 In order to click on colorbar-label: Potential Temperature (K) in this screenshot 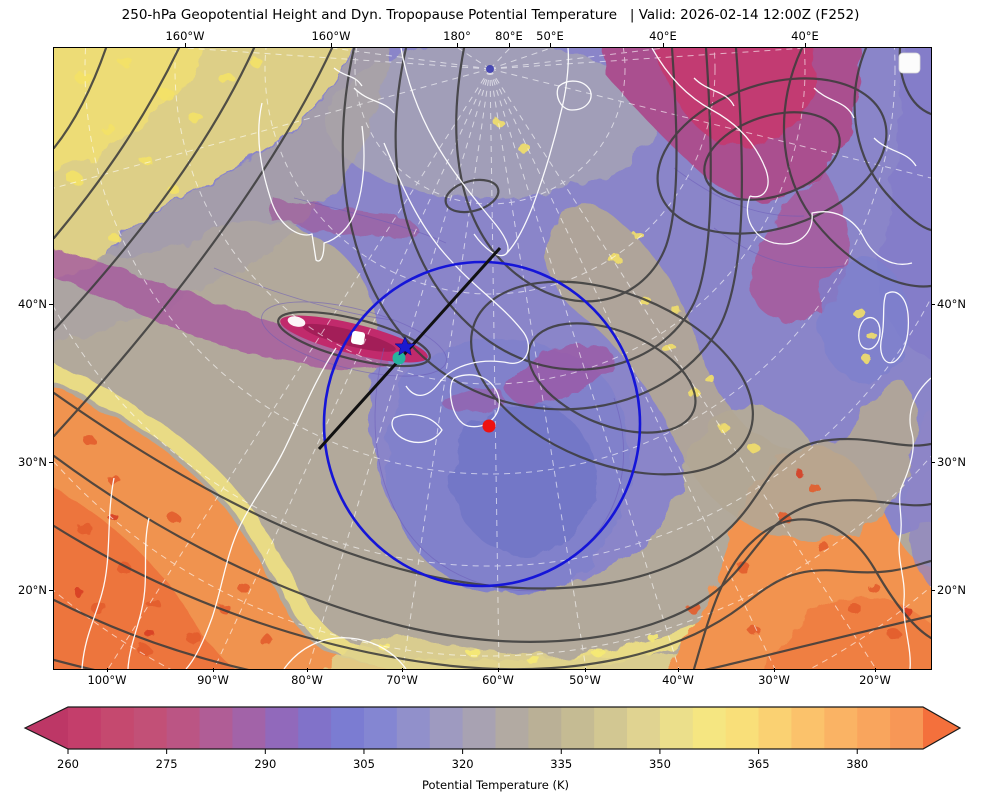, I will do `click(495, 785)`.